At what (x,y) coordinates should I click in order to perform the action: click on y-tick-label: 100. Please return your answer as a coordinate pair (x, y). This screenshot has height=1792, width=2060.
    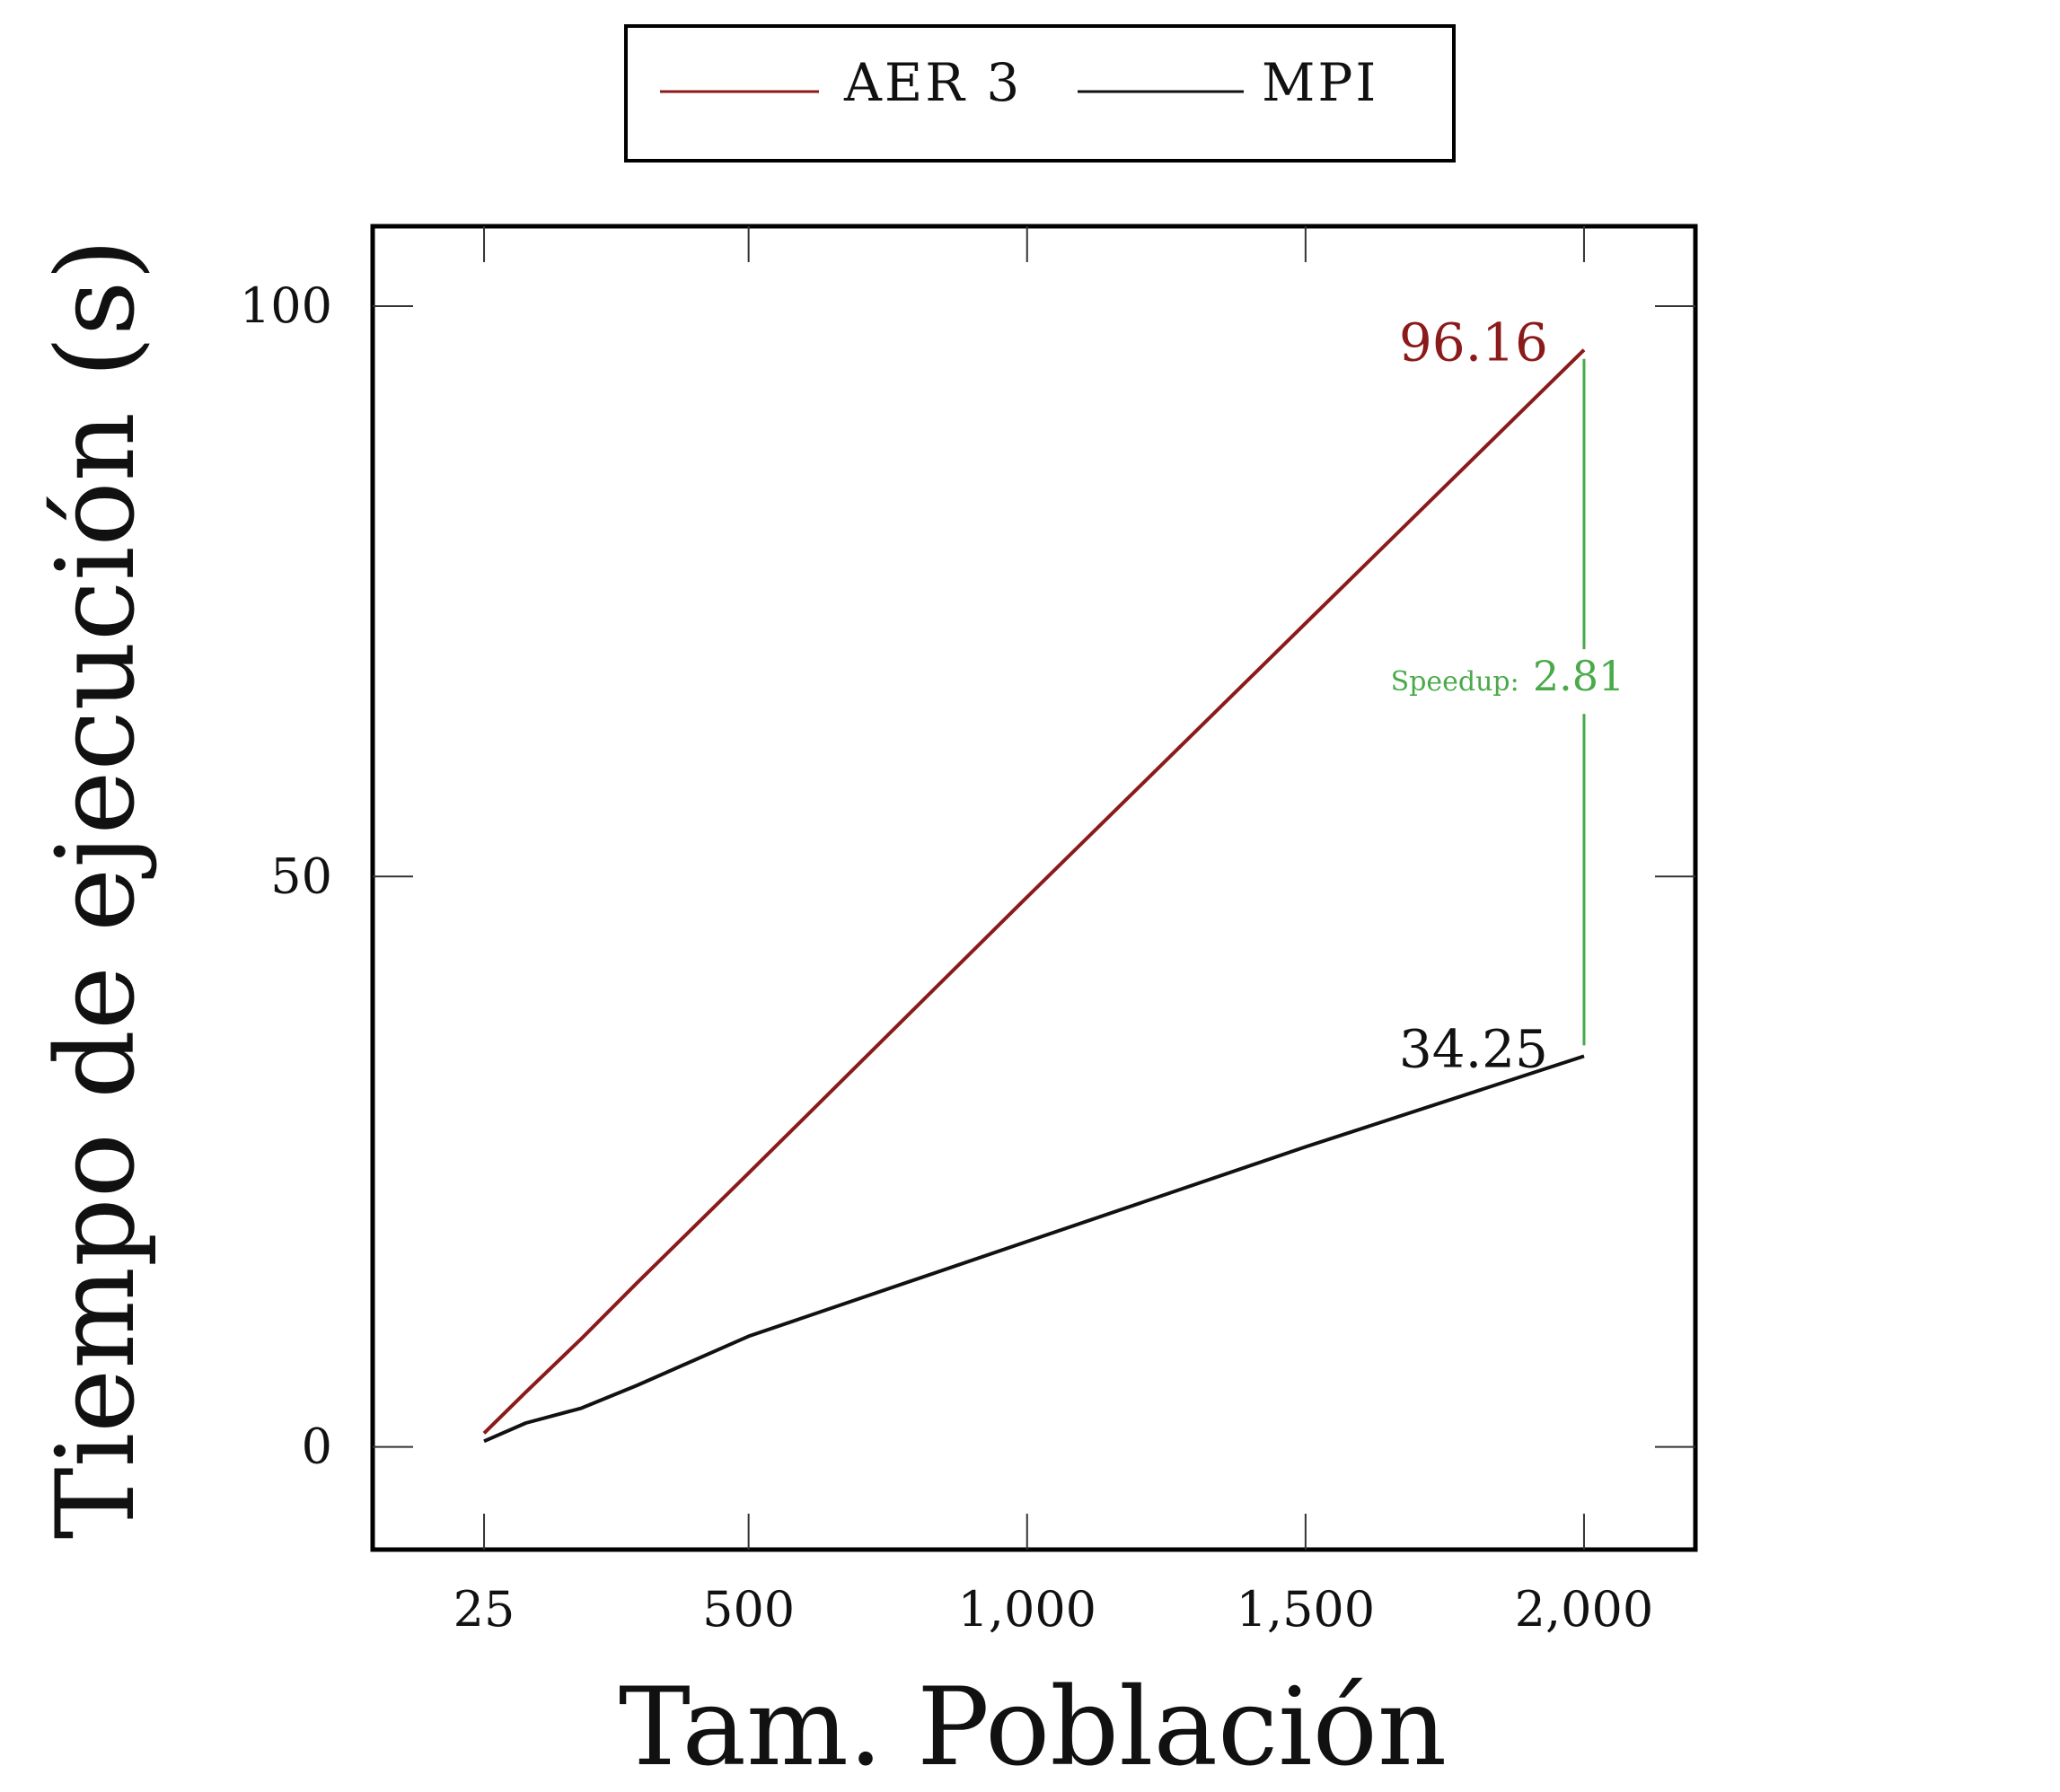
    Looking at the image, I should click on (286, 306).